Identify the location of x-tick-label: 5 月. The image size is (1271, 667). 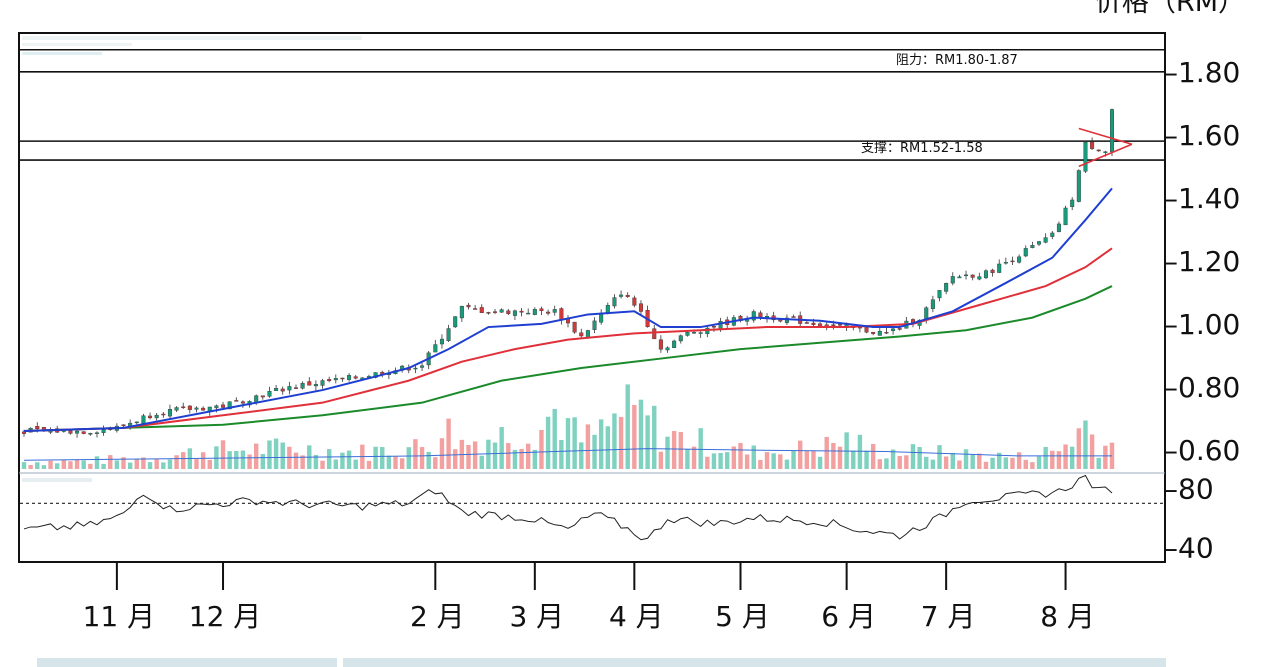
(742, 616).